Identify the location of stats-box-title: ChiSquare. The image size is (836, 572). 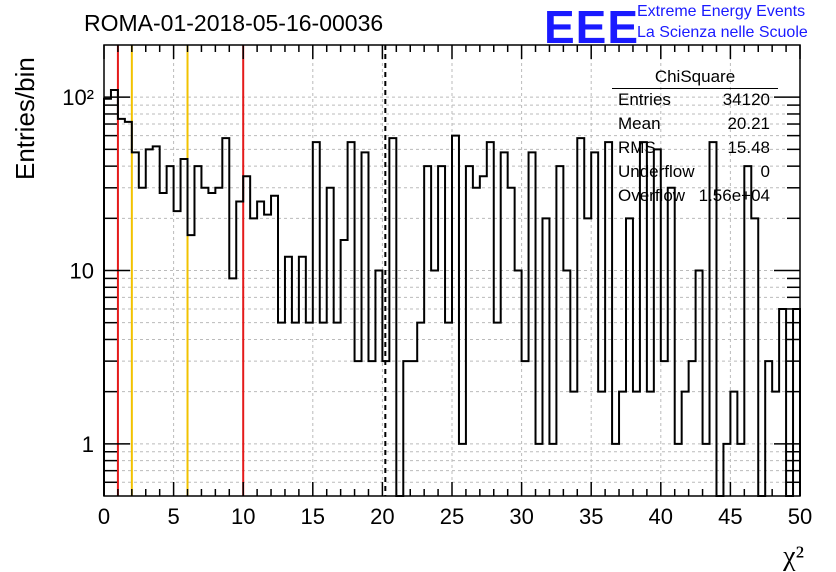
(695, 77).